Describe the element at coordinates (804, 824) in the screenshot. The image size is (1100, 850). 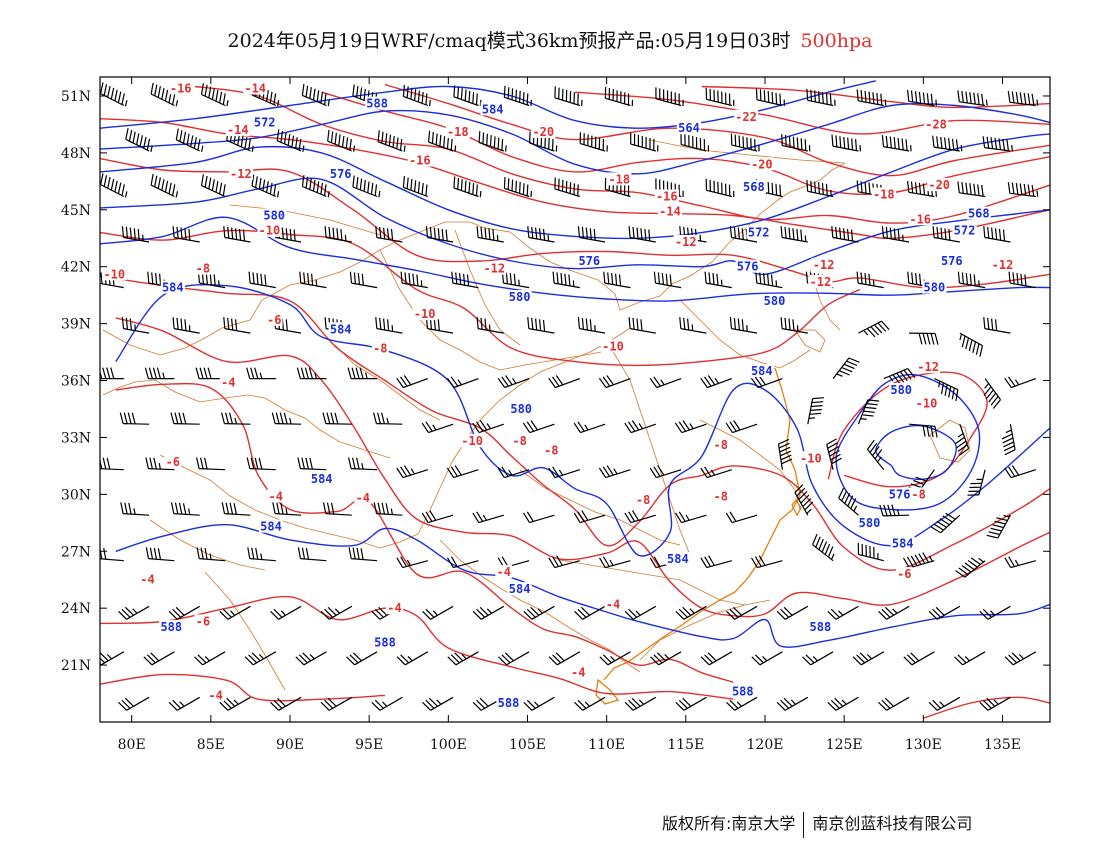
I see `footer-separator` at that location.